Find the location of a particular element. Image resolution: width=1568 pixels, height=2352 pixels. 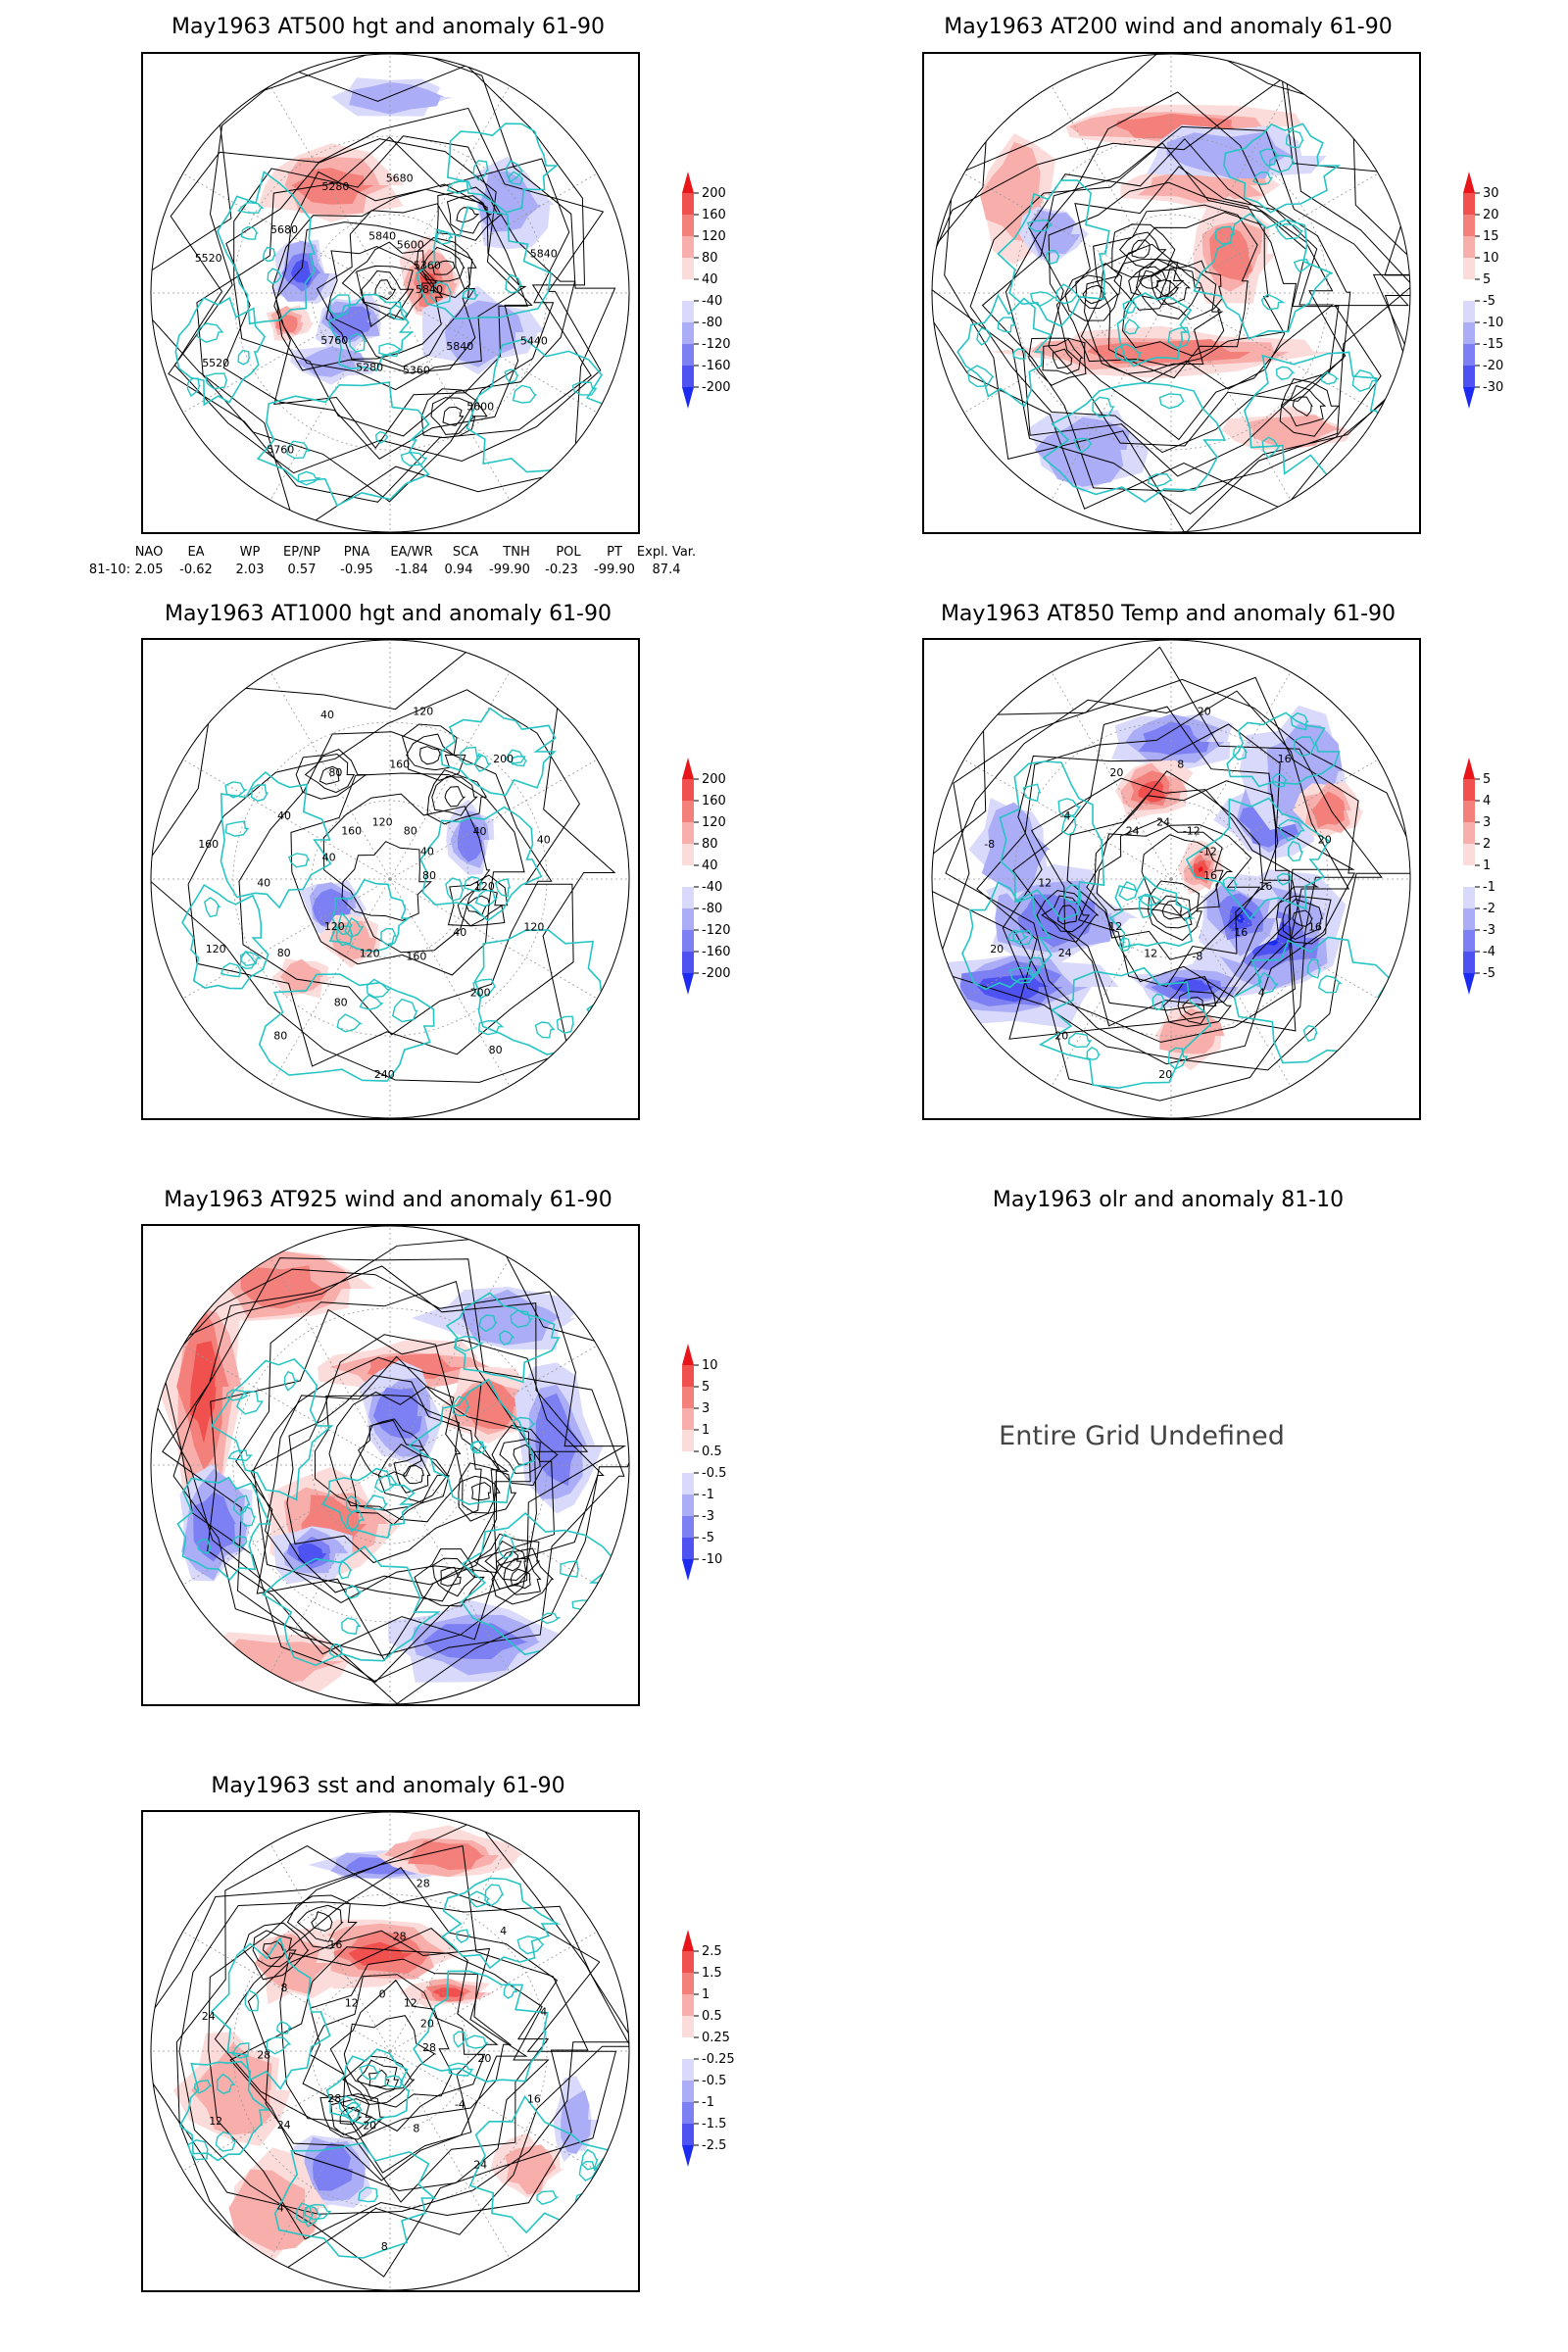

colorbar-tick-label: -0.25 is located at coordinates (718, 2059).